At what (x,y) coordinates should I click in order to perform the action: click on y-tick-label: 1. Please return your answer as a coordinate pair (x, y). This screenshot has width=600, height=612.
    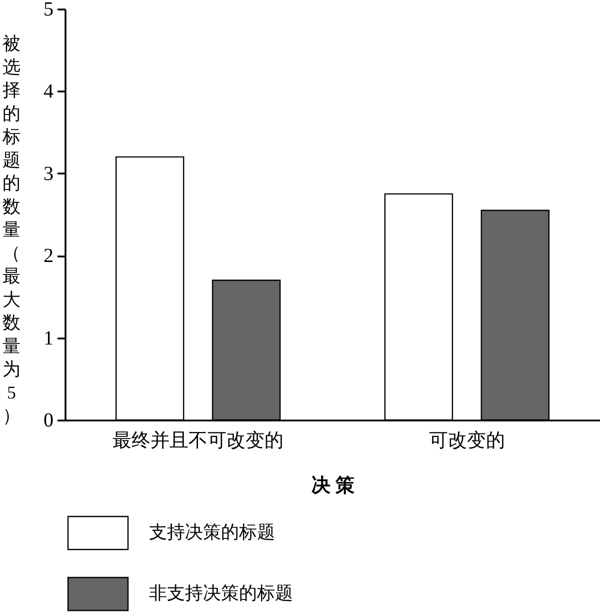
    Looking at the image, I should click on (49, 338).